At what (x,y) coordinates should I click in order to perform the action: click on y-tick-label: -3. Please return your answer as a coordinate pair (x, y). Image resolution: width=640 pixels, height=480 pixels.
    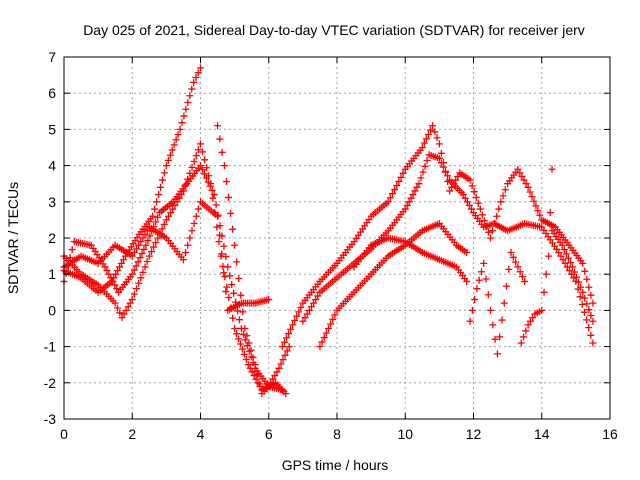
    Looking at the image, I should click on (50, 419).